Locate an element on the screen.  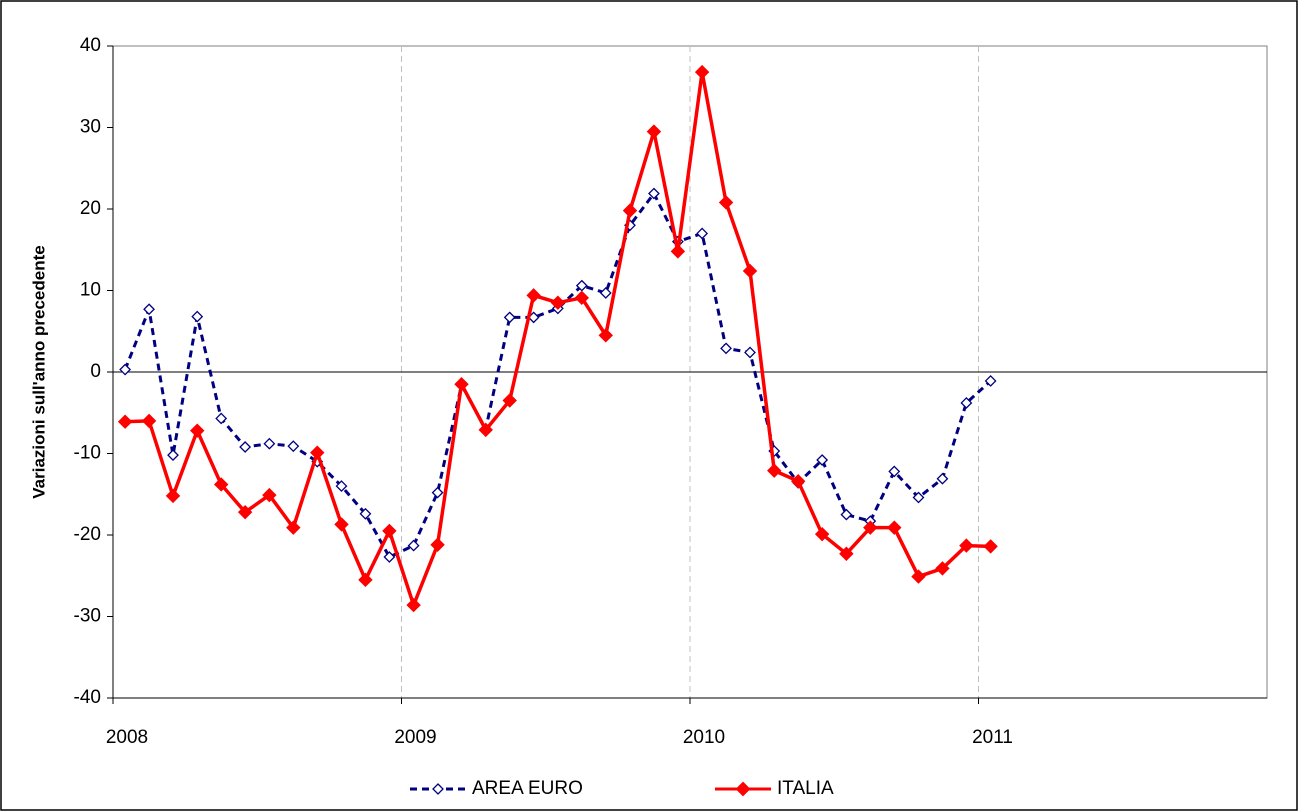
y-tick-label: -30 is located at coordinates (87, 616).